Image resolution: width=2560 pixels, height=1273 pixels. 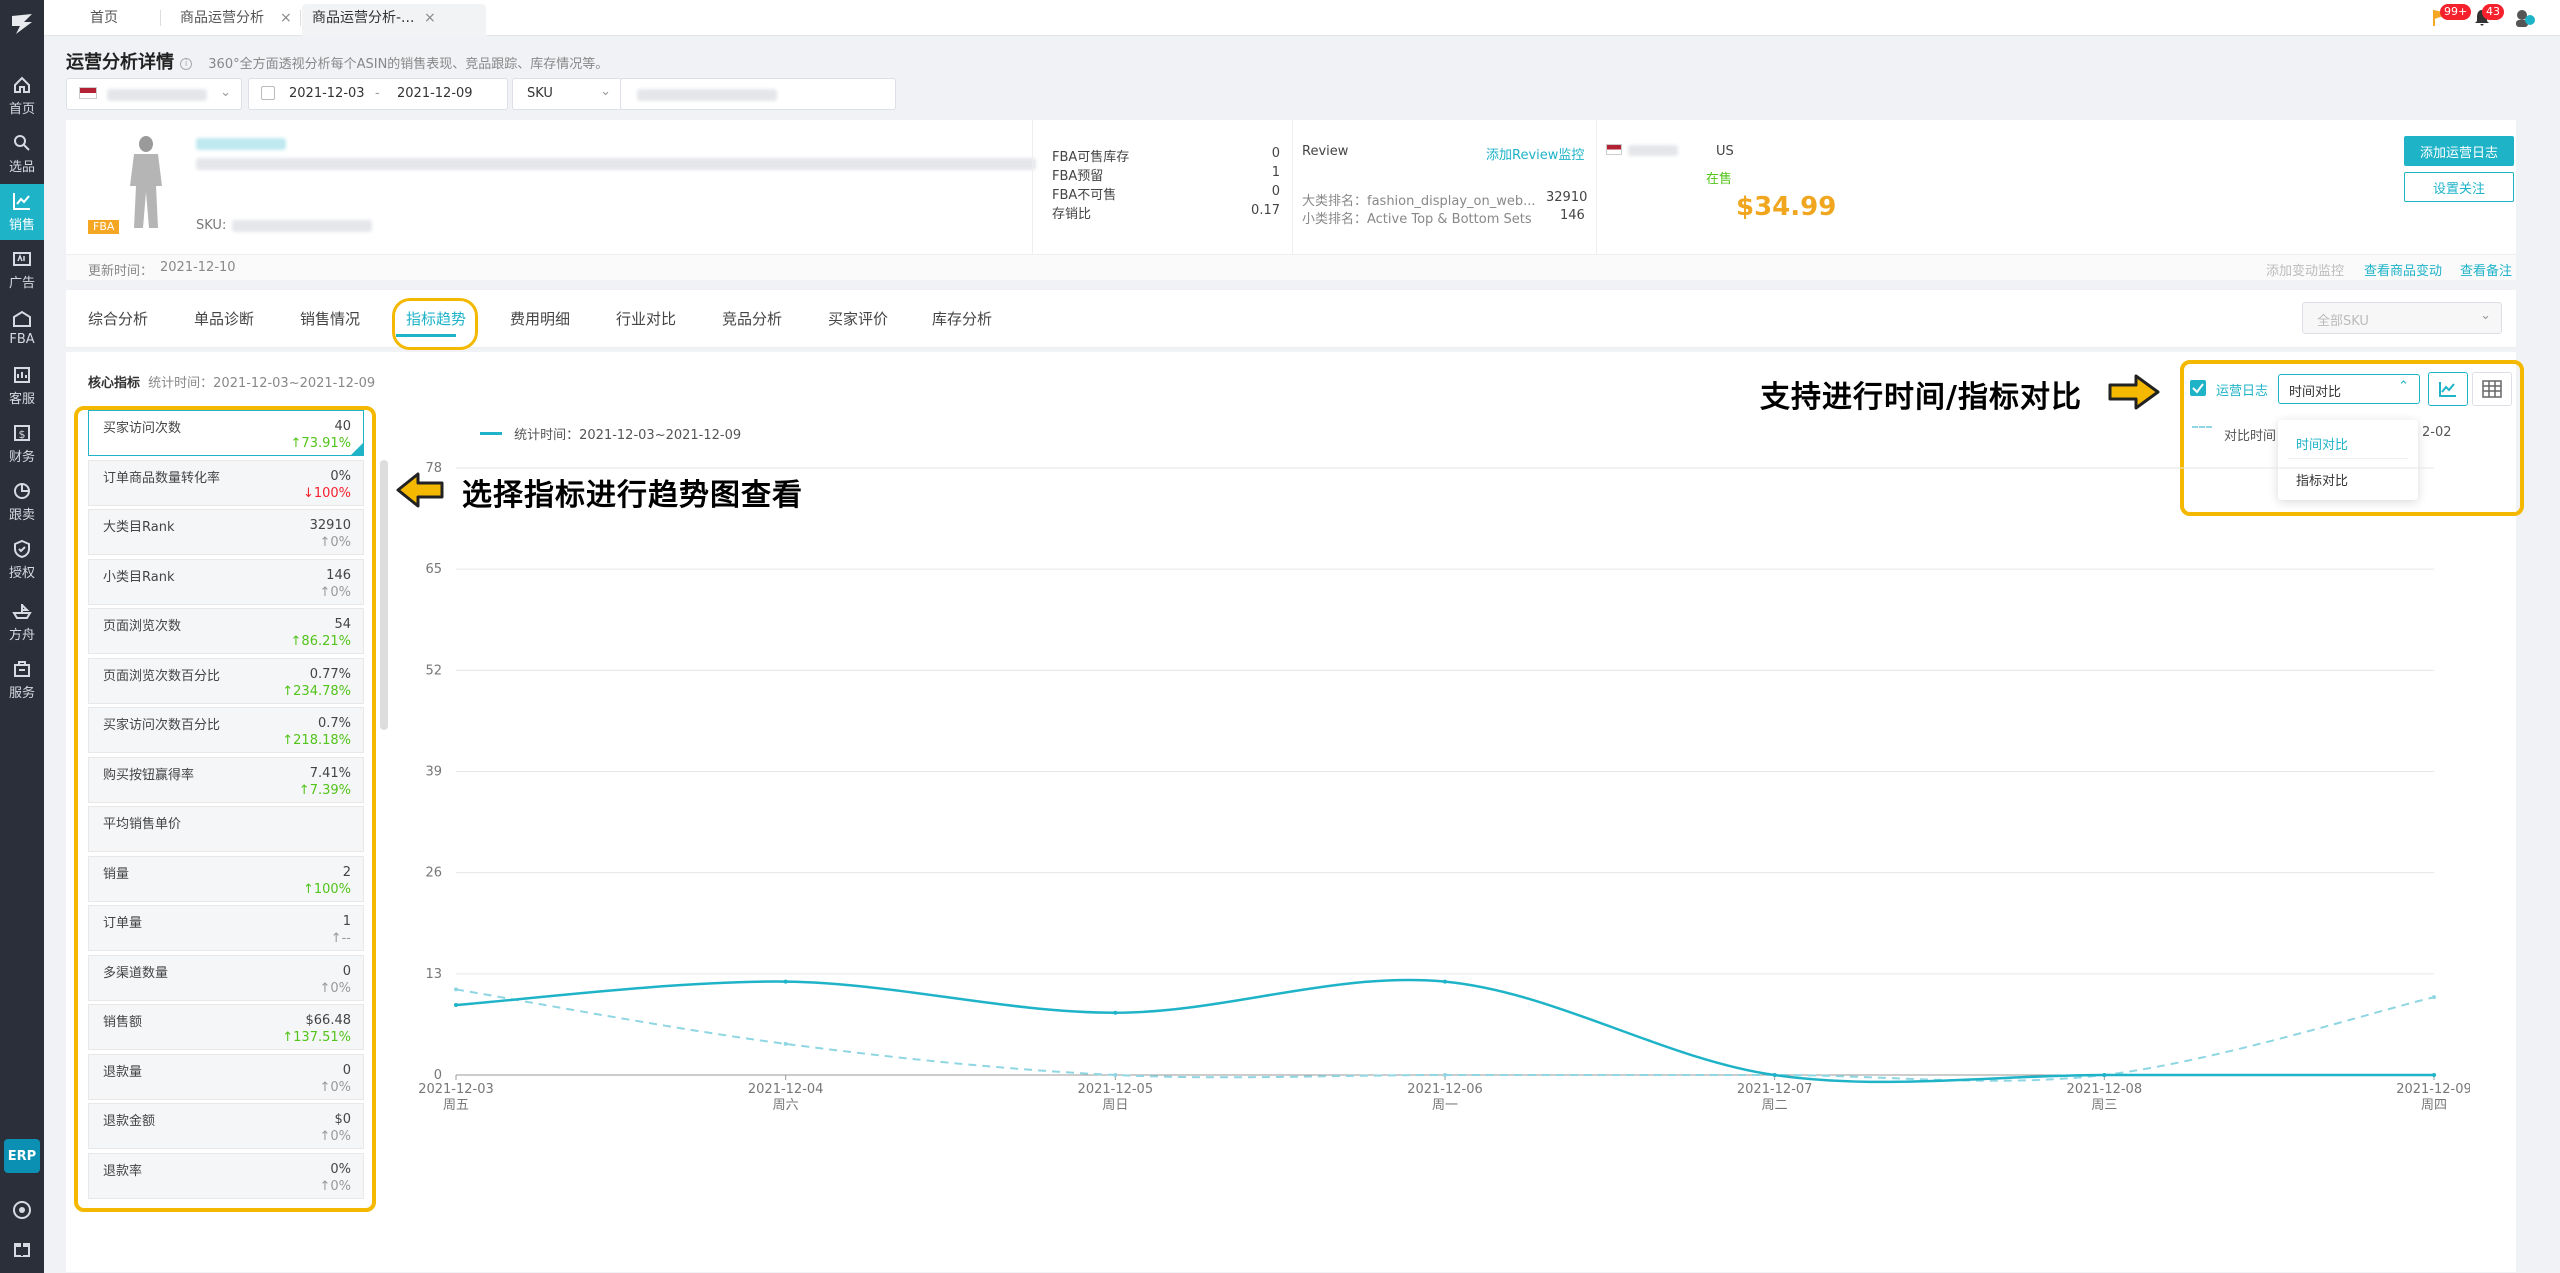 What do you see at coordinates (114, 383) in the screenshot?
I see `core-metrics-title: 核心指标` at bounding box center [114, 383].